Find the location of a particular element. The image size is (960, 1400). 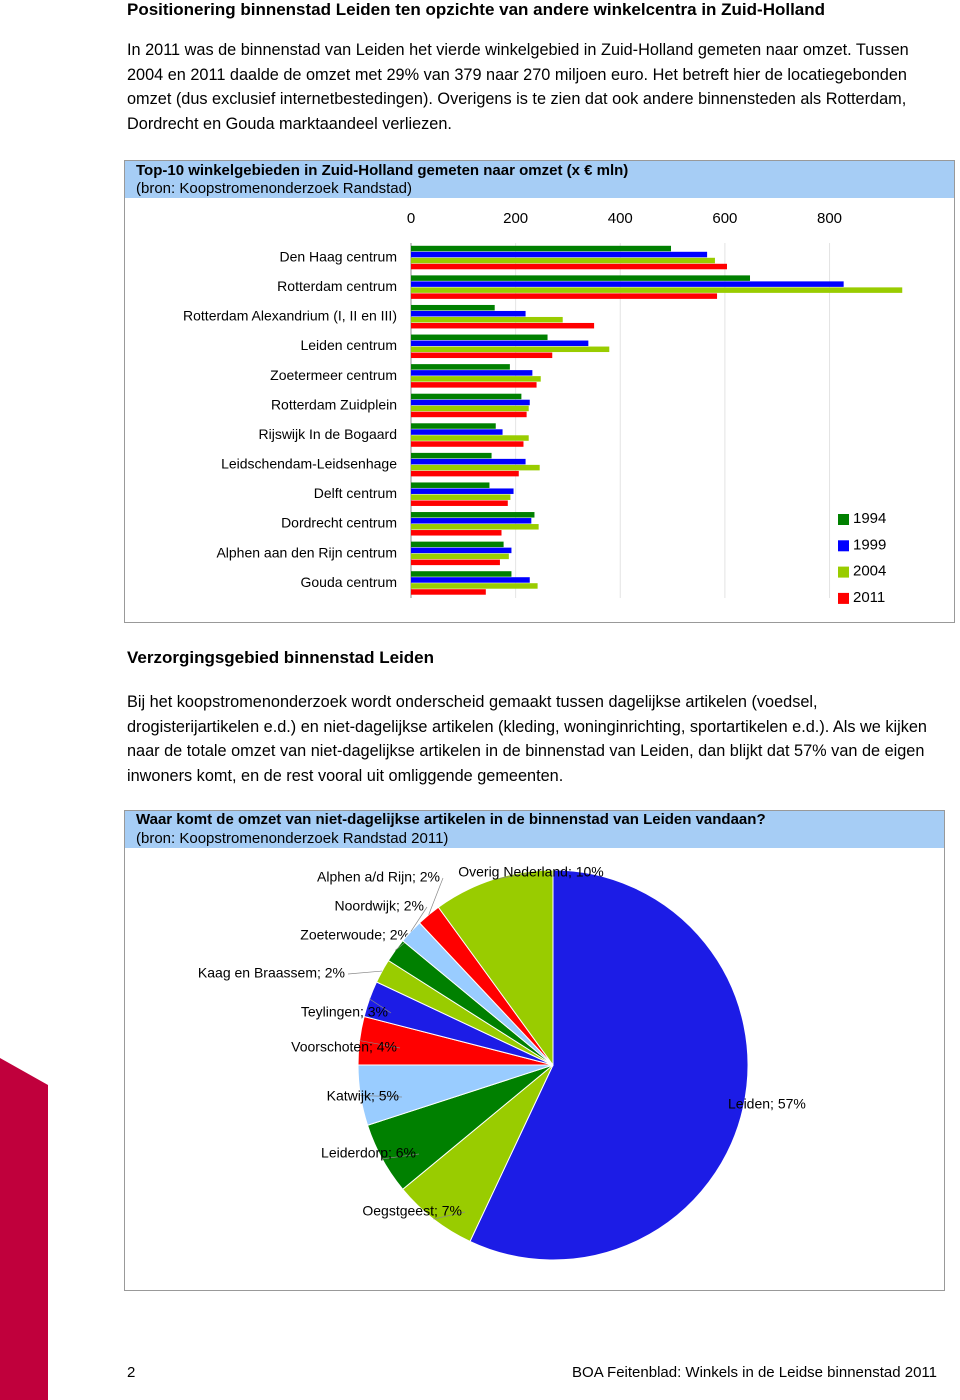

legend-label: 2011 is located at coordinates (869, 597).